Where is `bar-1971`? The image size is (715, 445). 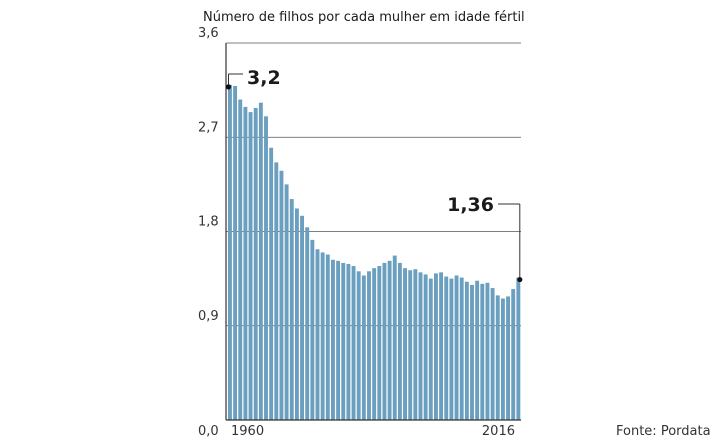 bar-1971 is located at coordinates (286, 302).